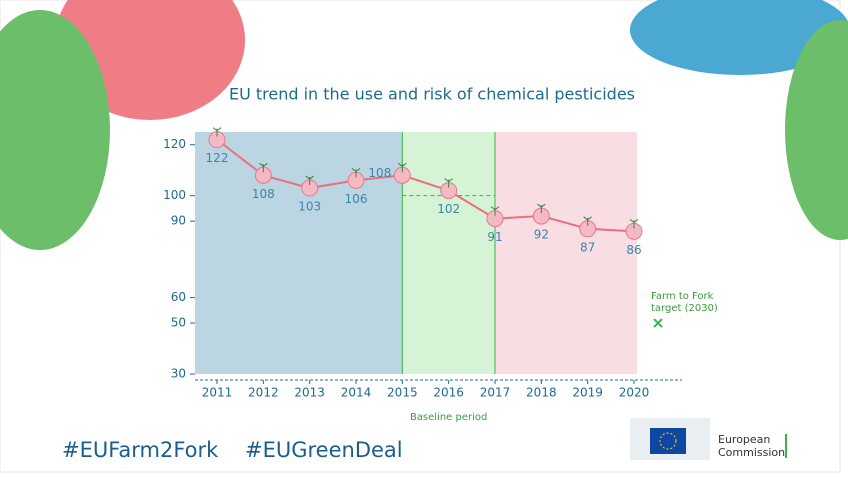  What do you see at coordinates (217, 393) in the screenshot?
I see `x-tick-label: 2011` at bounding box center [217, 393].